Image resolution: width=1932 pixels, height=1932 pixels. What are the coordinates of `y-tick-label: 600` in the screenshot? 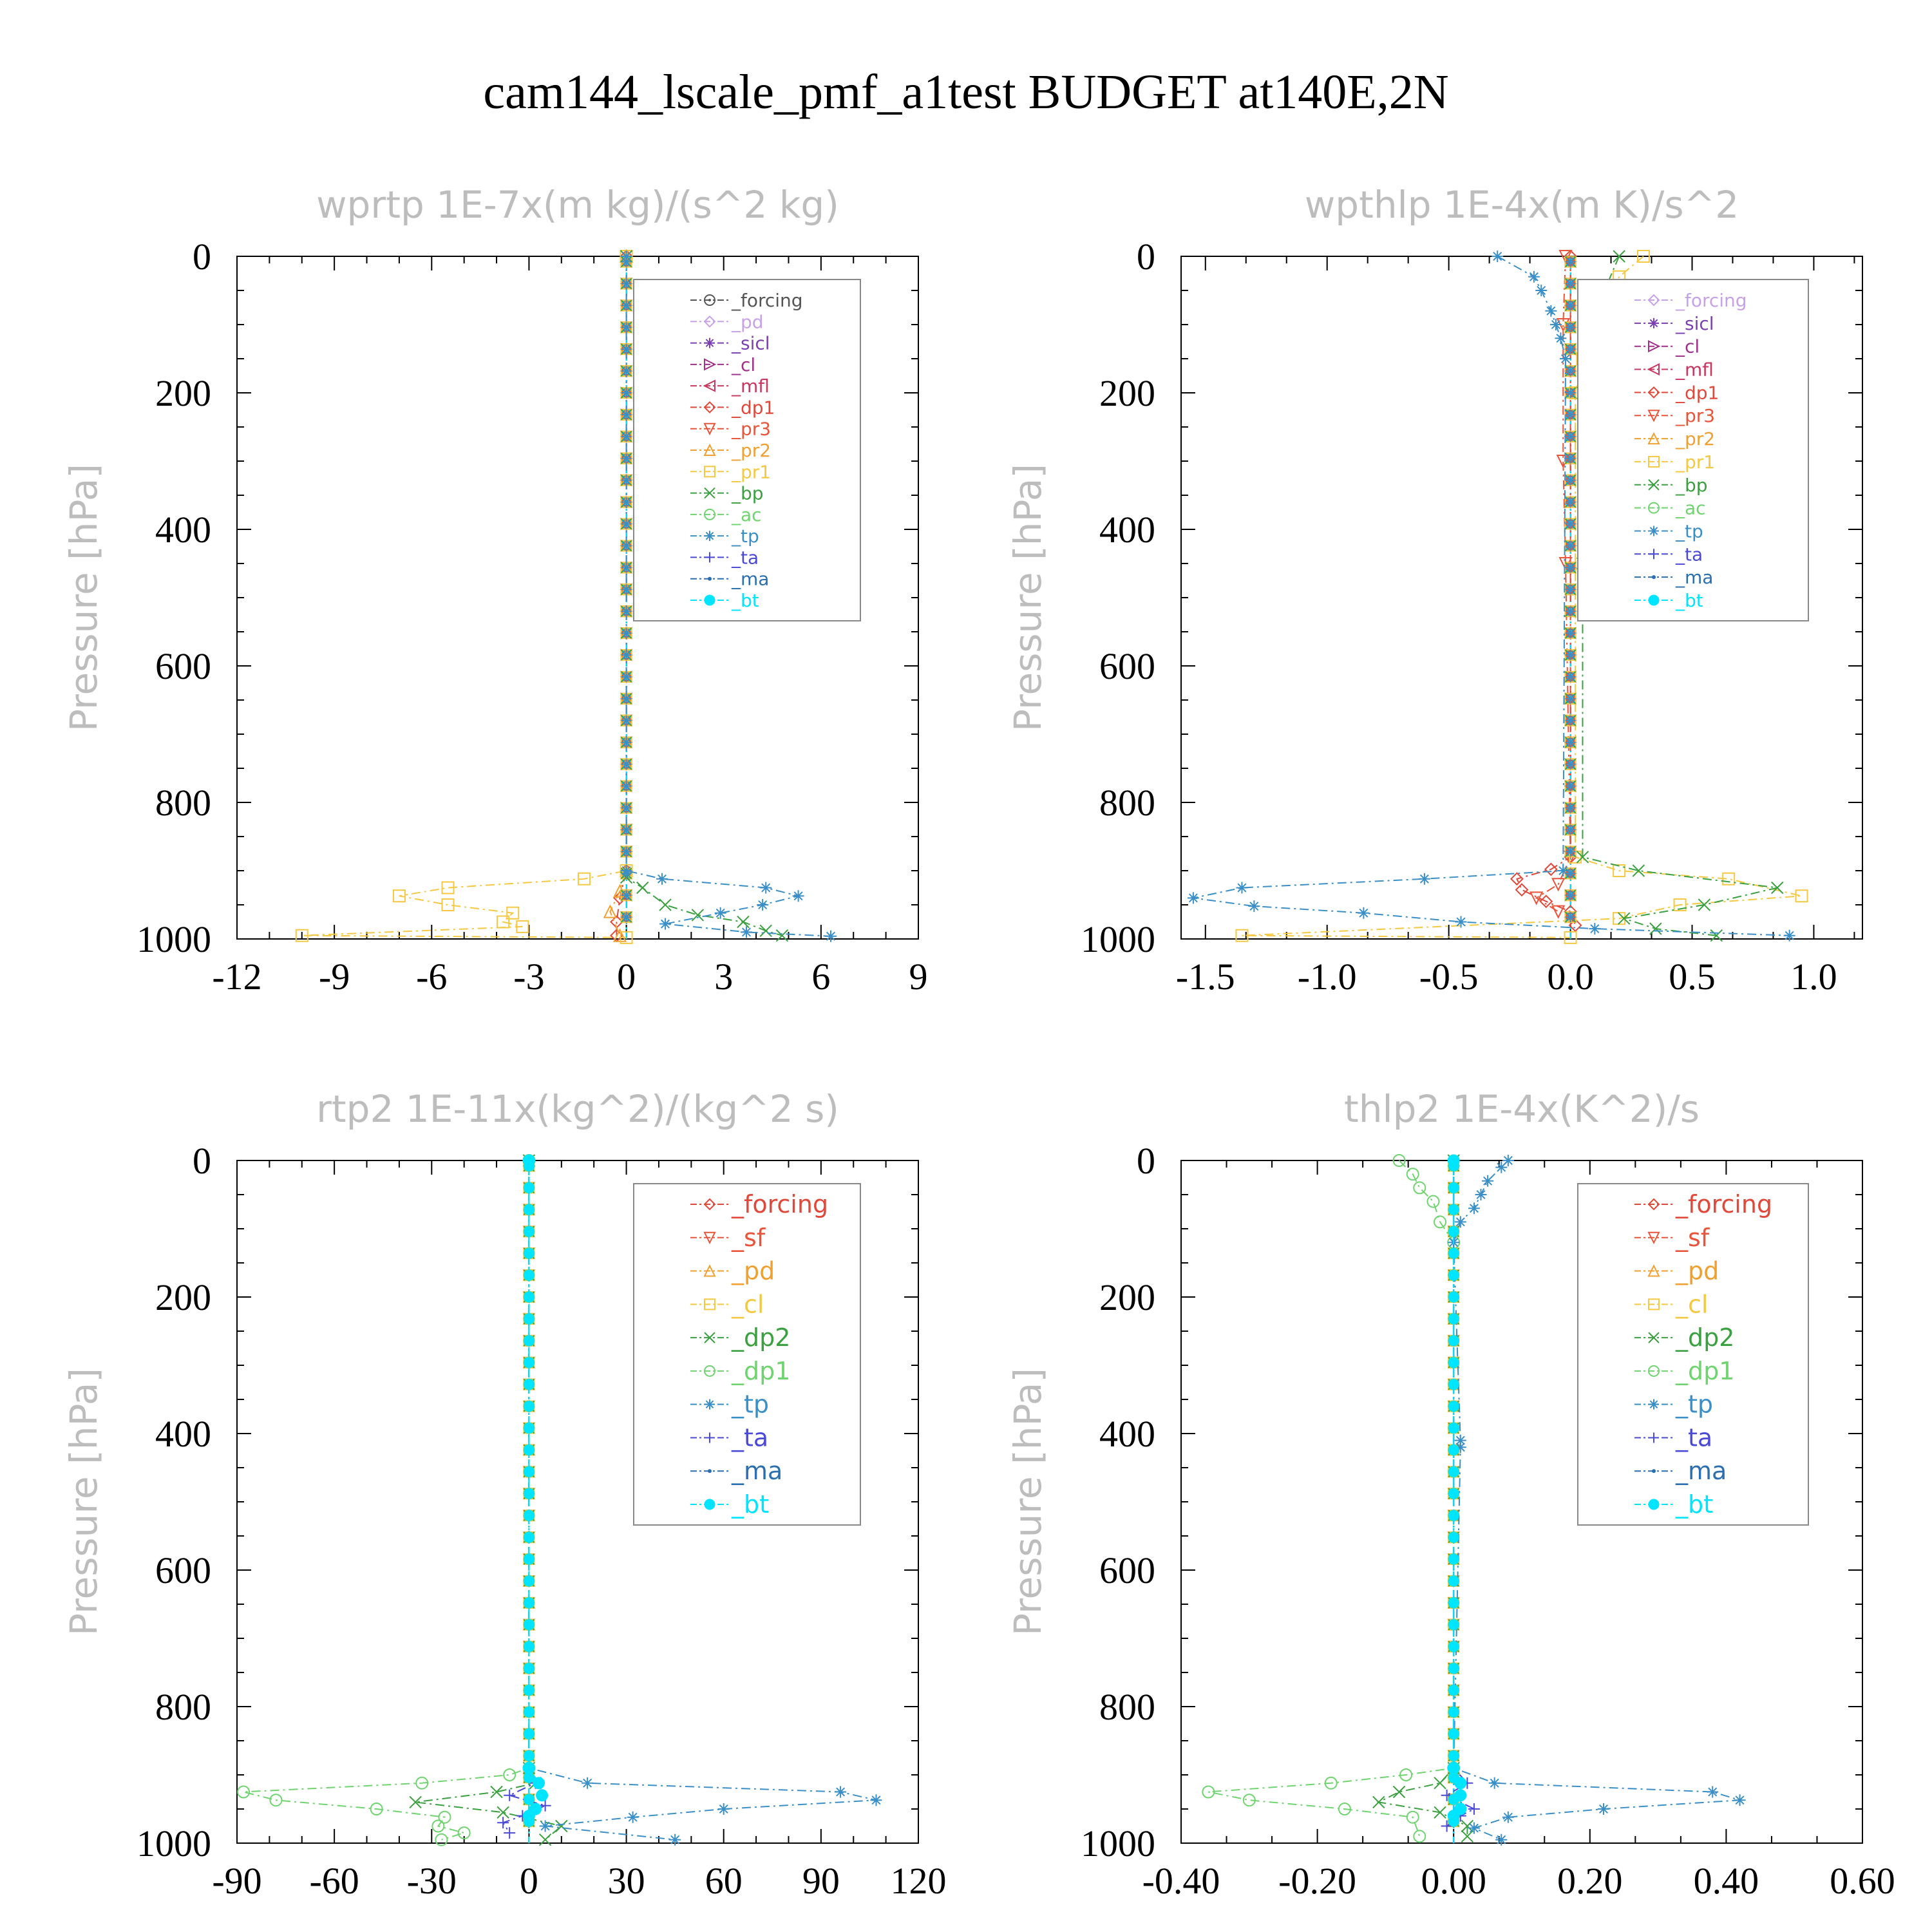 It's located at (1127, 666).